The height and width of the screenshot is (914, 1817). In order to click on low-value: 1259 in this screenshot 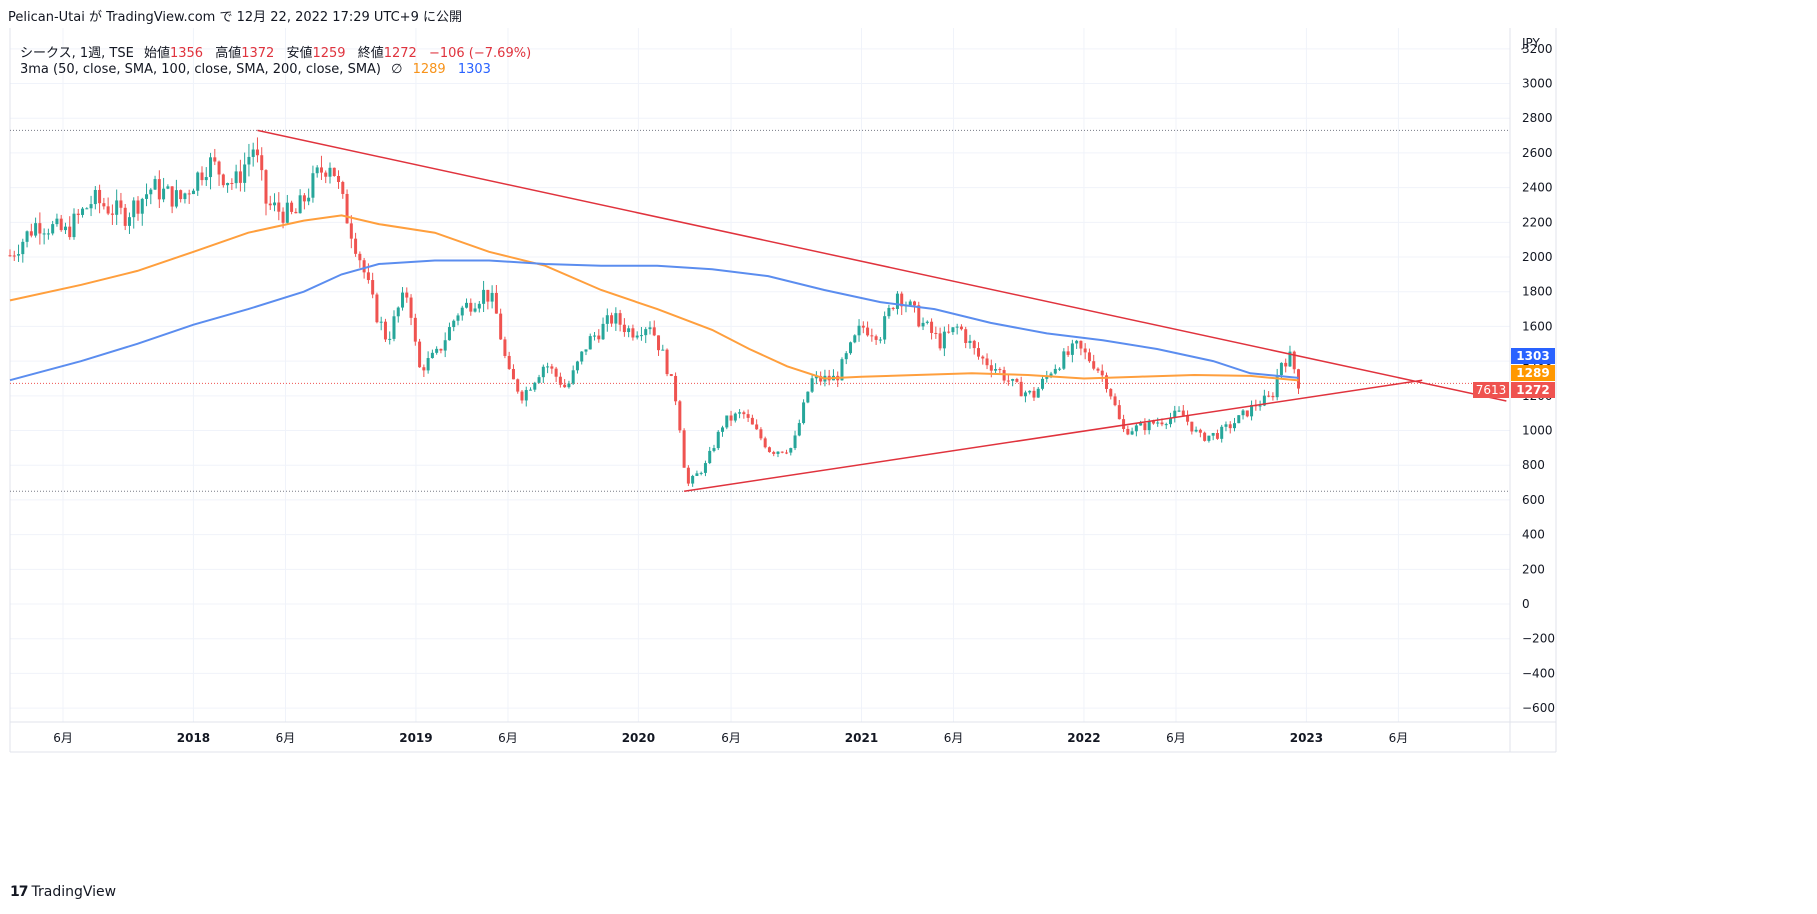, I will do `click(329, 53)`.